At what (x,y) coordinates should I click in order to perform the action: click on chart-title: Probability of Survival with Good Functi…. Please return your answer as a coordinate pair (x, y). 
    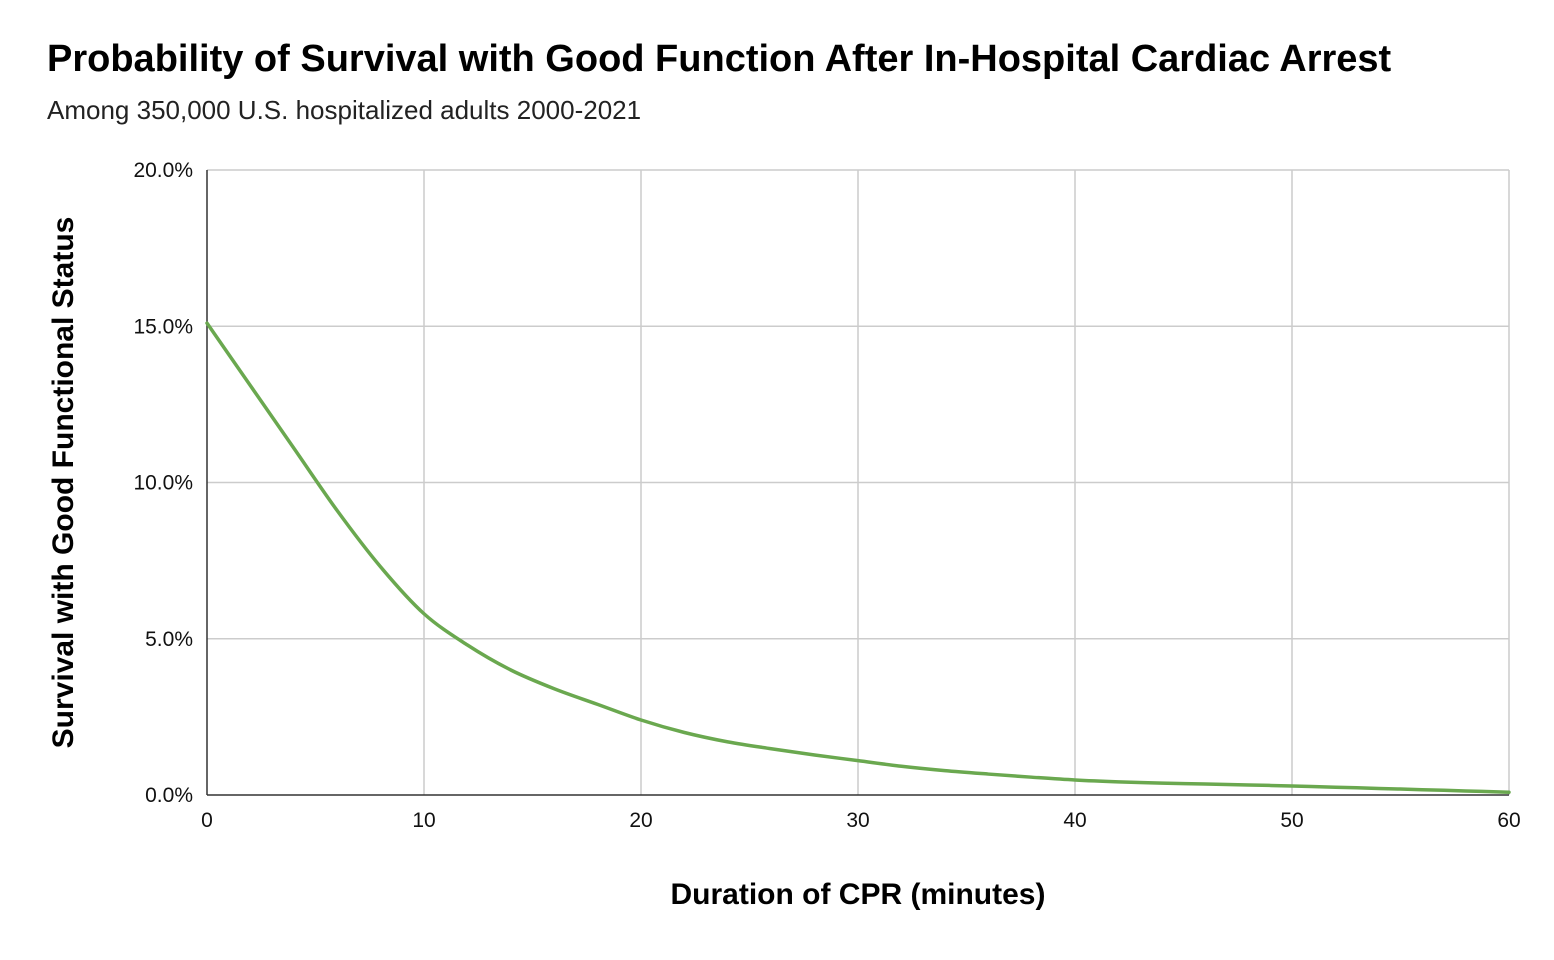
    Looking at the image, I should click on (719, 59).